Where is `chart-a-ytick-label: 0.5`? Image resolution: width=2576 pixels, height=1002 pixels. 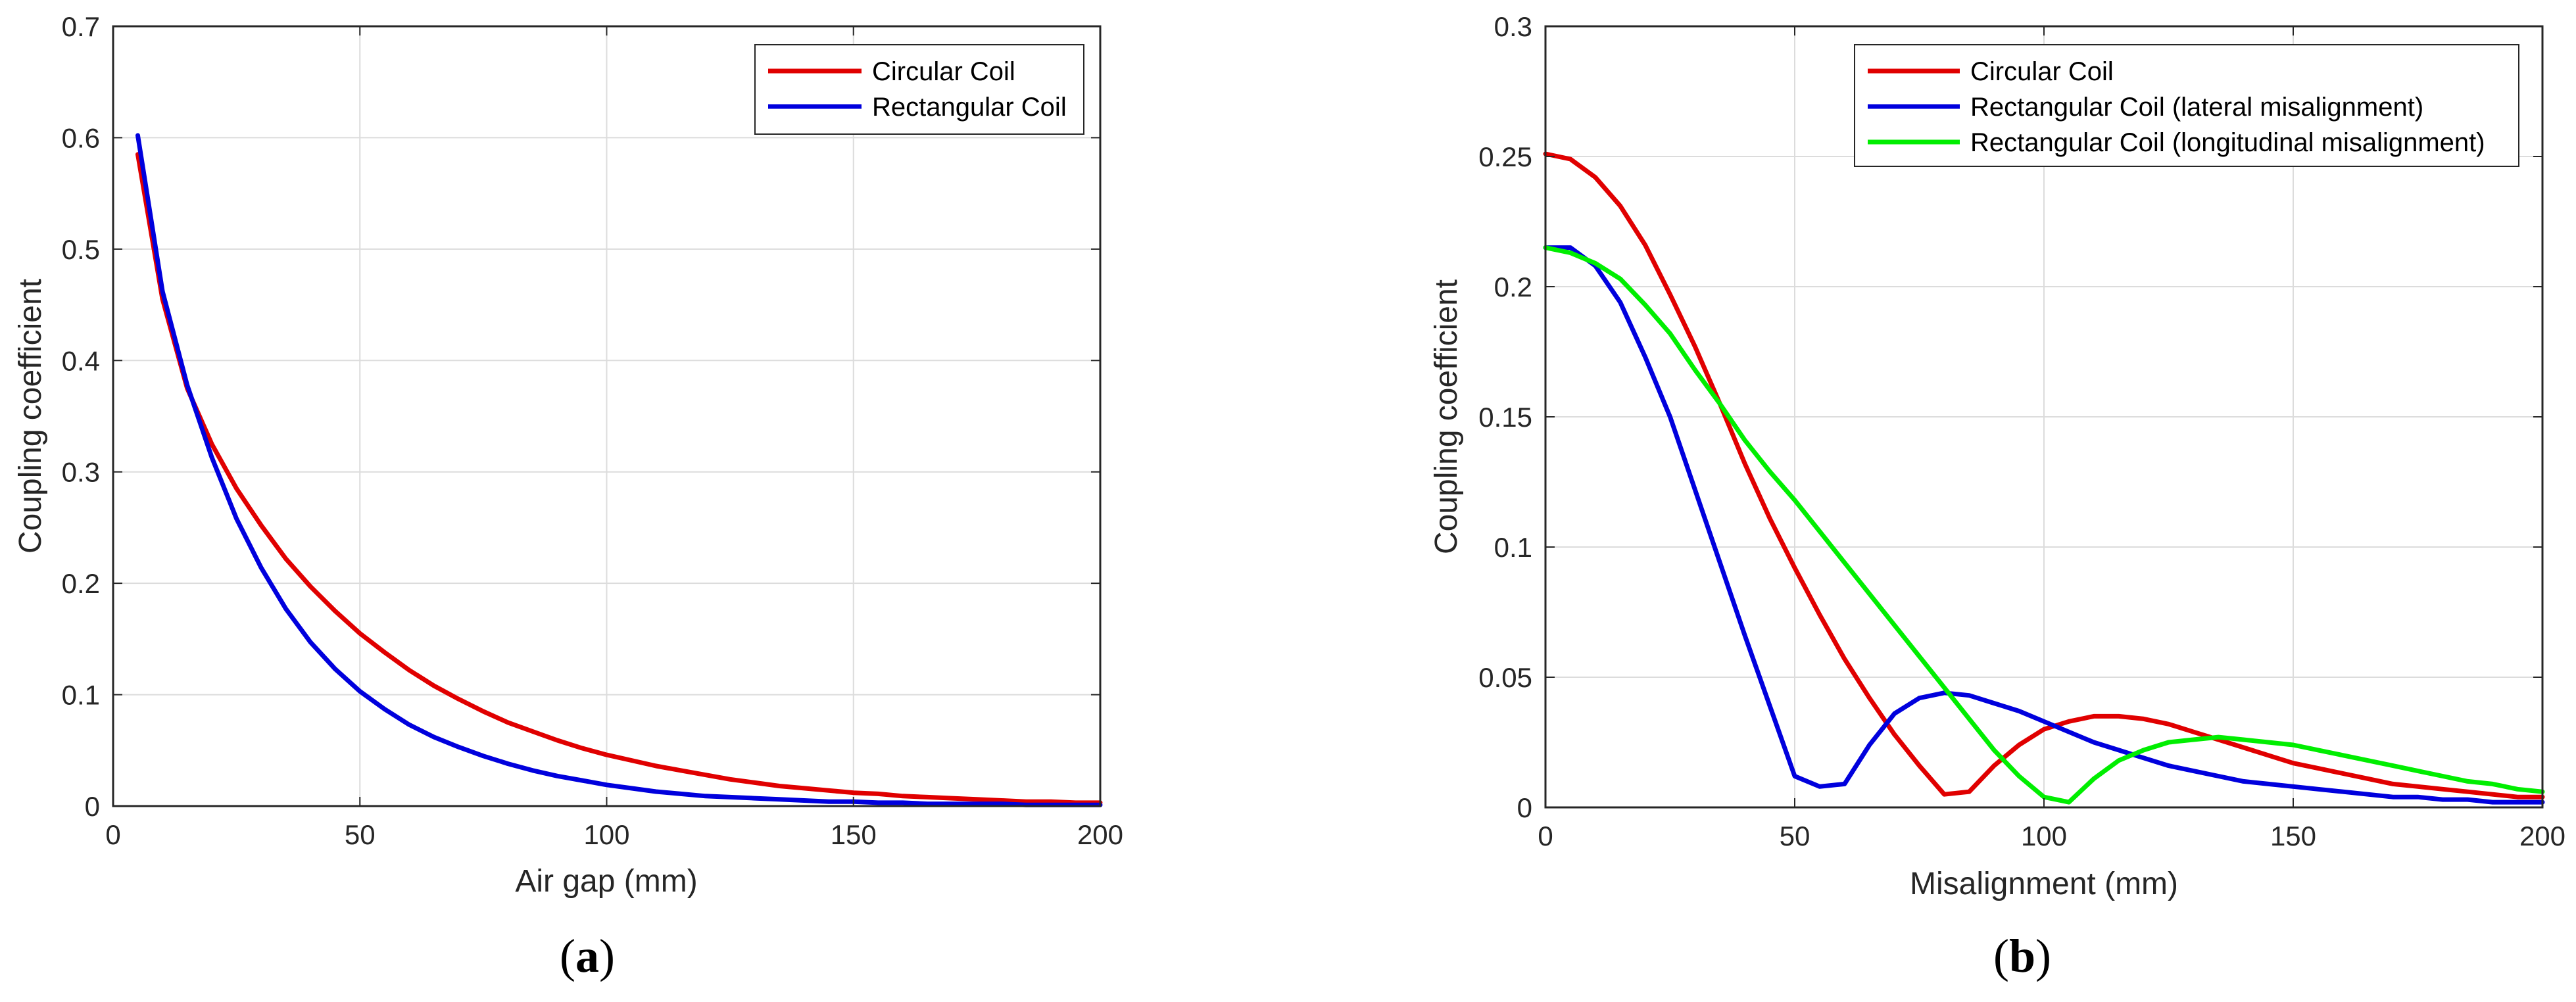
chart-a-ytick-label: 0.5 is located at coordinates (81, 250).